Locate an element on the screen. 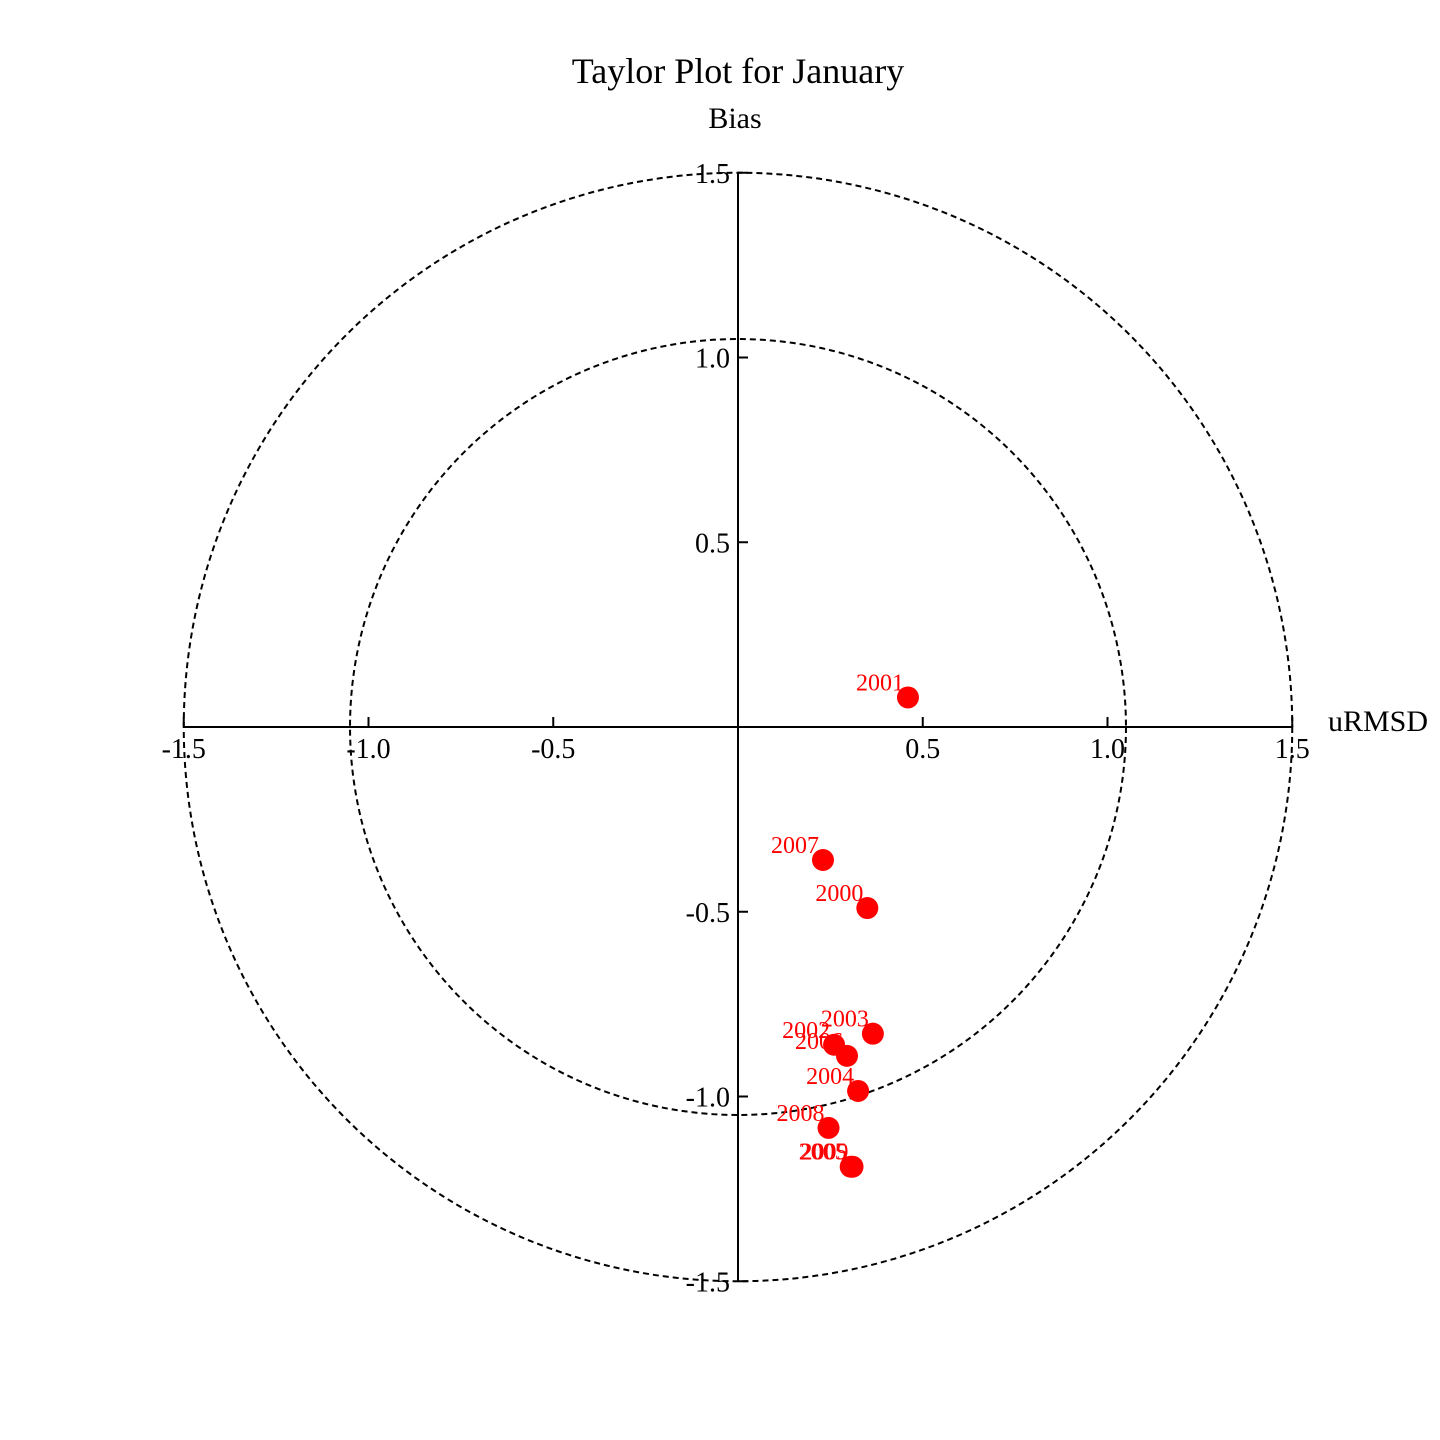 The height and width of the screenshot is (1440, 1440). data-point-label-2006: 2006 is located at coordinates (819, 1042).